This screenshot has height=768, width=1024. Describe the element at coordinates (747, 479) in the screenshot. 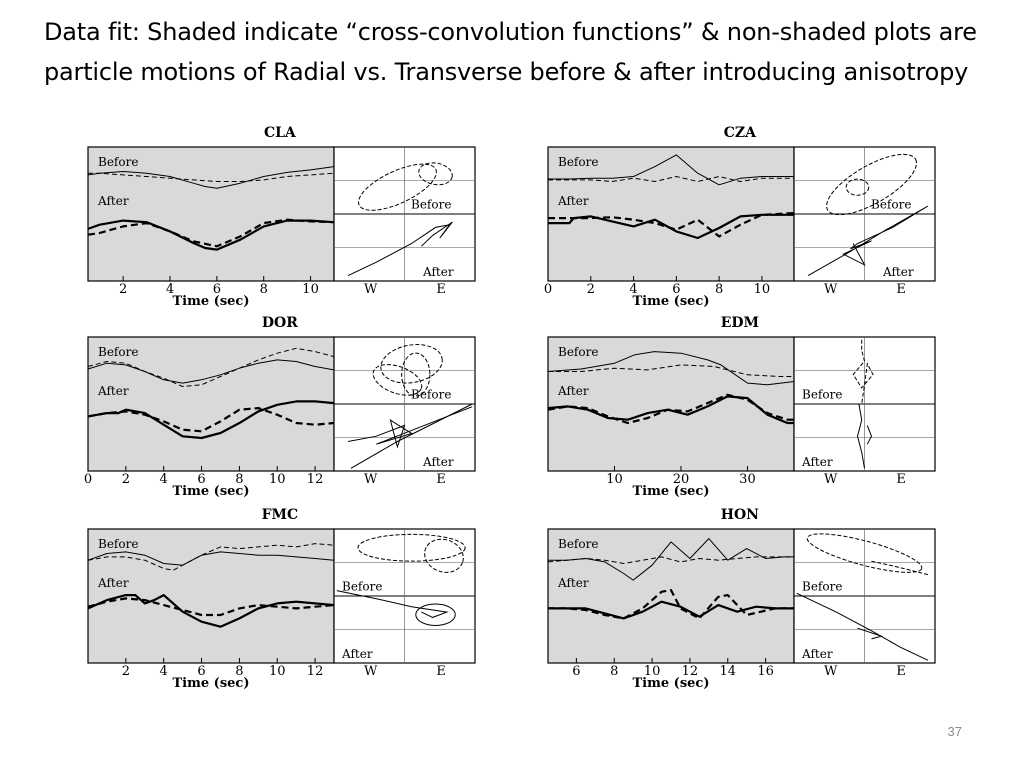

I see `x-tick-label: 30` at that location.